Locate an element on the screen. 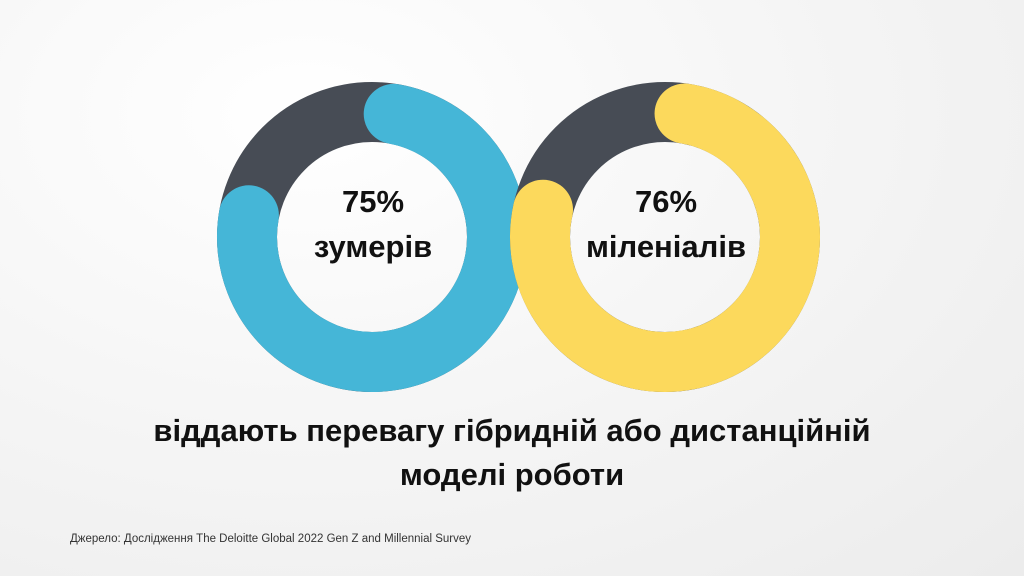 The width and height of the screenshot is (1024, 576). donut-label-genz: 75% зумерів is located at coordinates (373, 224).